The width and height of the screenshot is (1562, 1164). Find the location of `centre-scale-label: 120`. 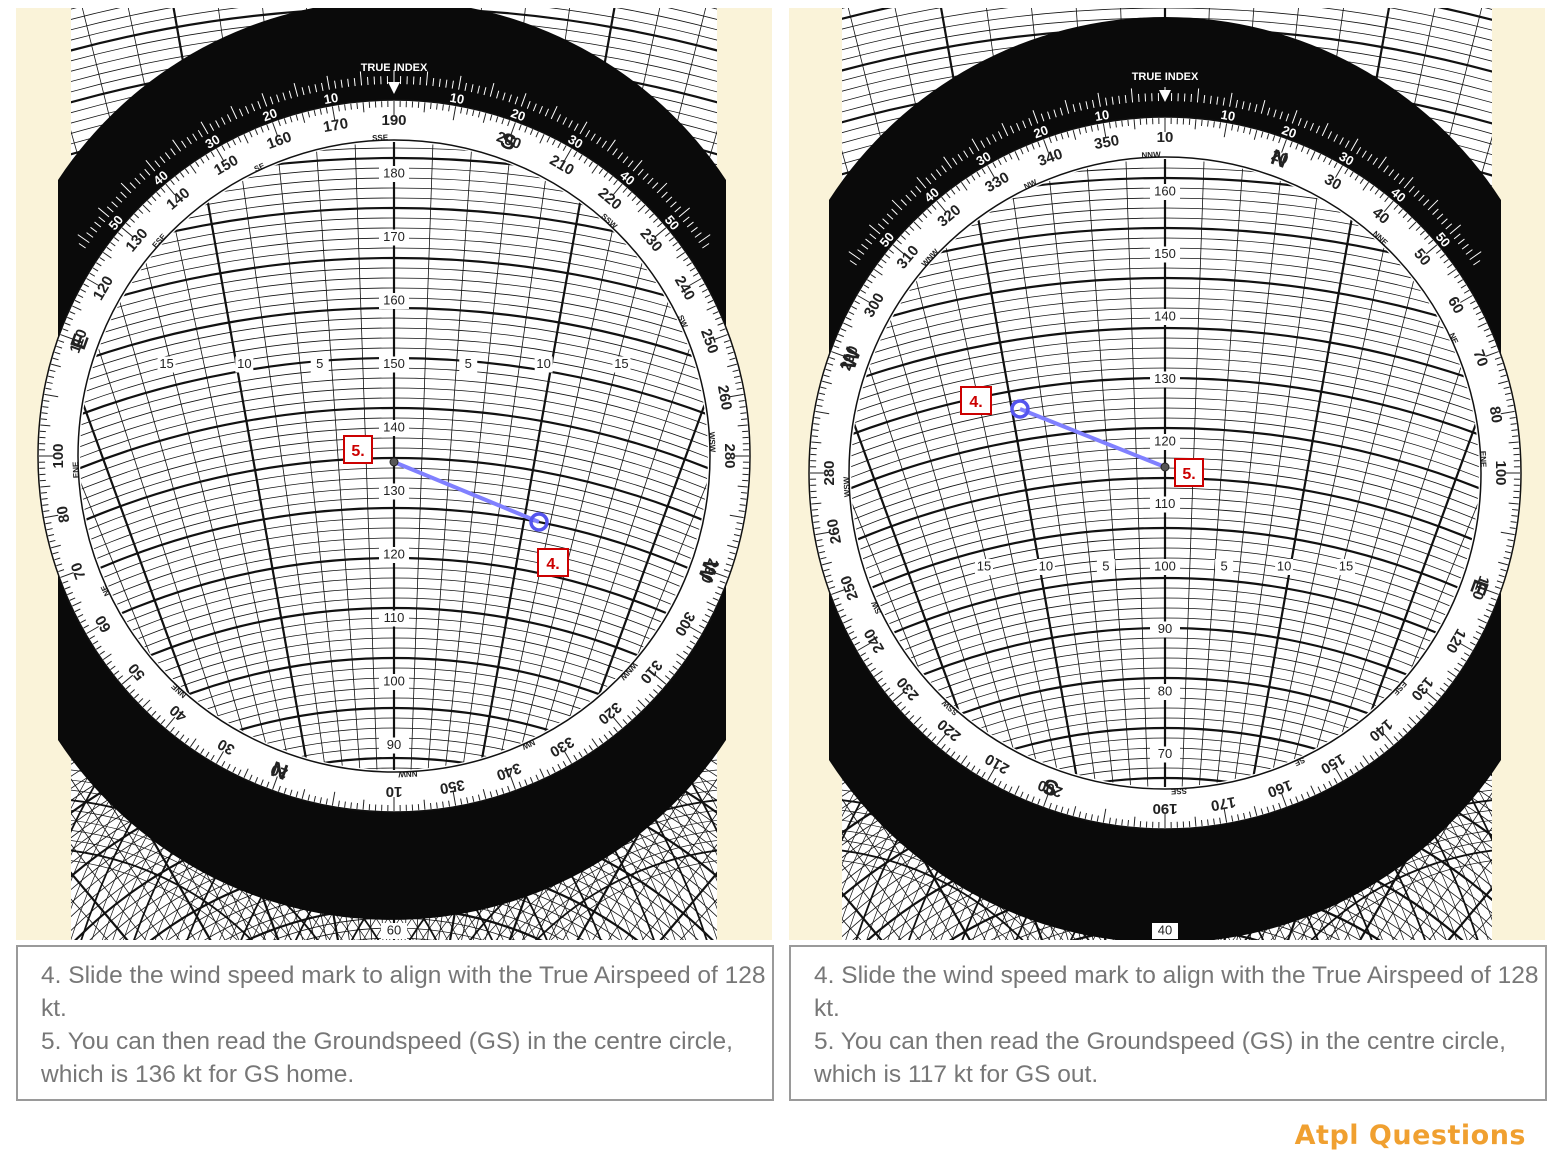

centre-scale-label: 120 is located at coordinates (394, 553).